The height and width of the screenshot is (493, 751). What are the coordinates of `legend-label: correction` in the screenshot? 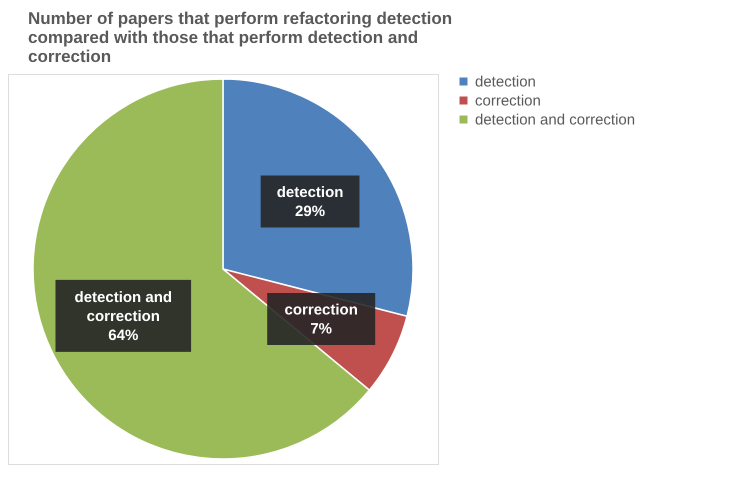 It's located at (508, 101).